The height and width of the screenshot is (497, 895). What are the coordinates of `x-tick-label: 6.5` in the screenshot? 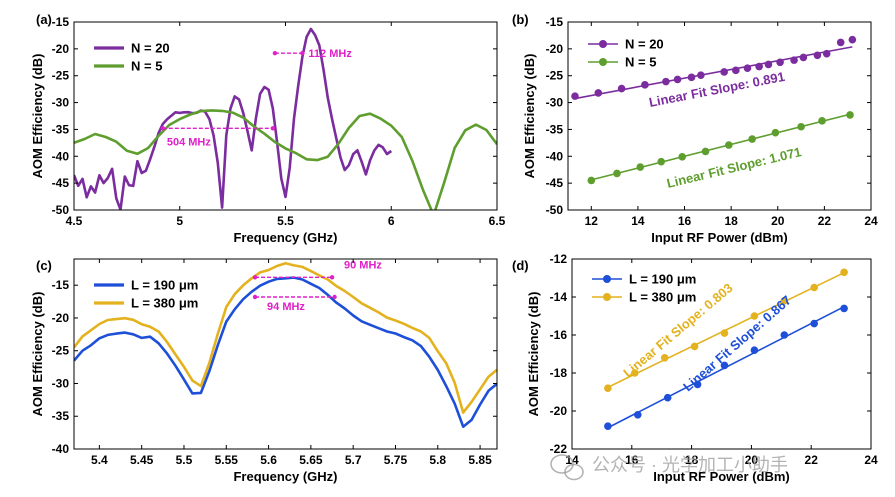 It's located at (497, 221).